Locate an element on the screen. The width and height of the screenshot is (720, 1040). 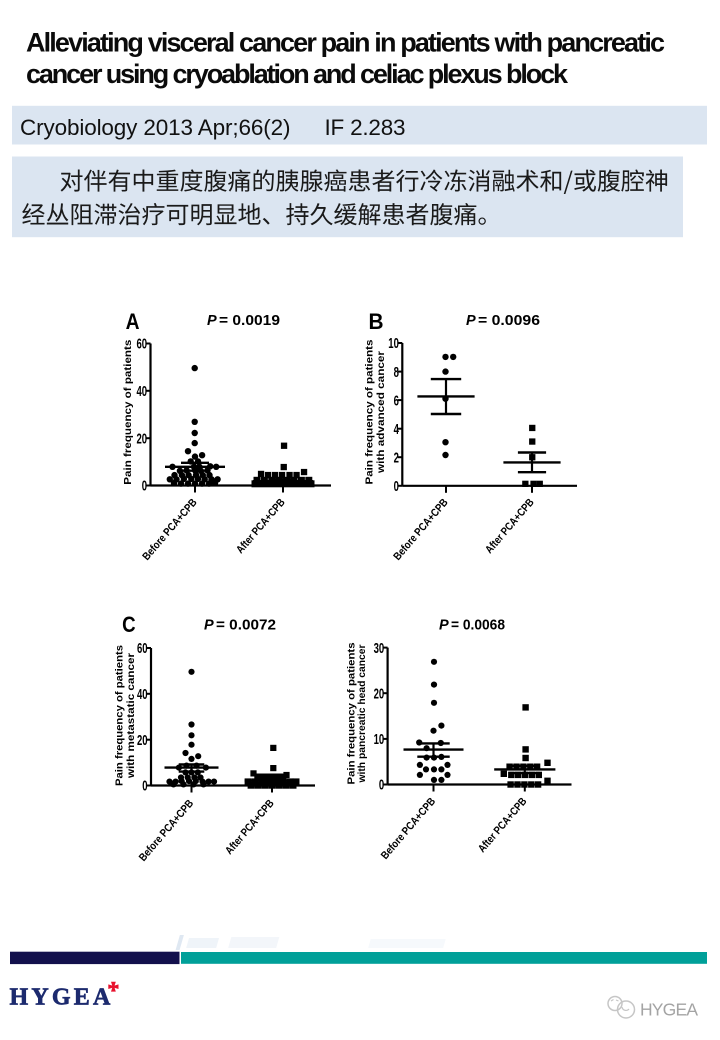
svg-text: = 0.0096 is located at coordinates (509, 321).